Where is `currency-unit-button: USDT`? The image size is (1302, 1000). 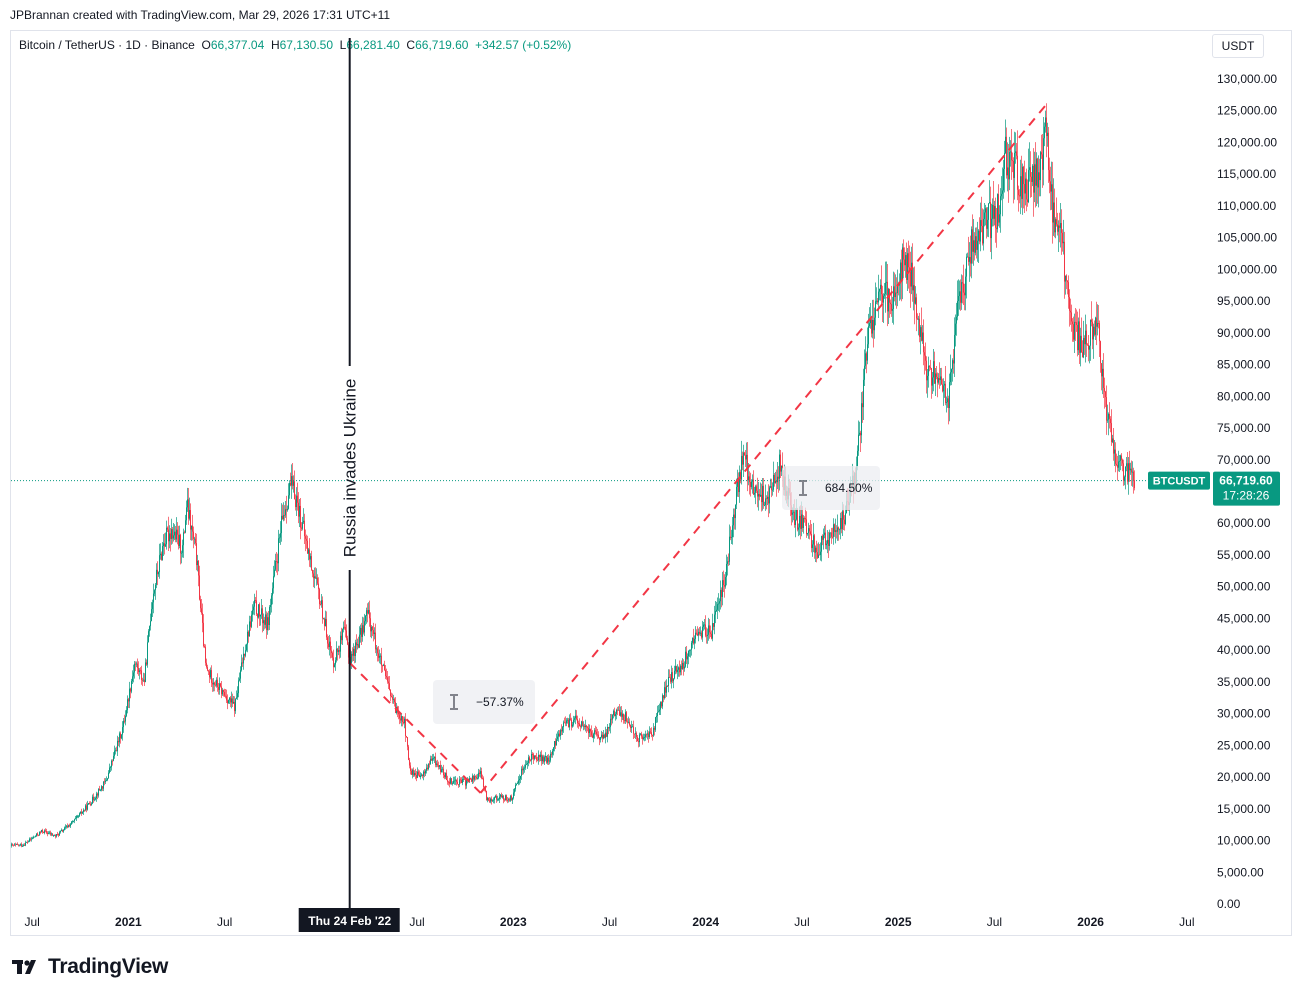 currency-unit-button: USDT is located at coordinates (1238, 46).